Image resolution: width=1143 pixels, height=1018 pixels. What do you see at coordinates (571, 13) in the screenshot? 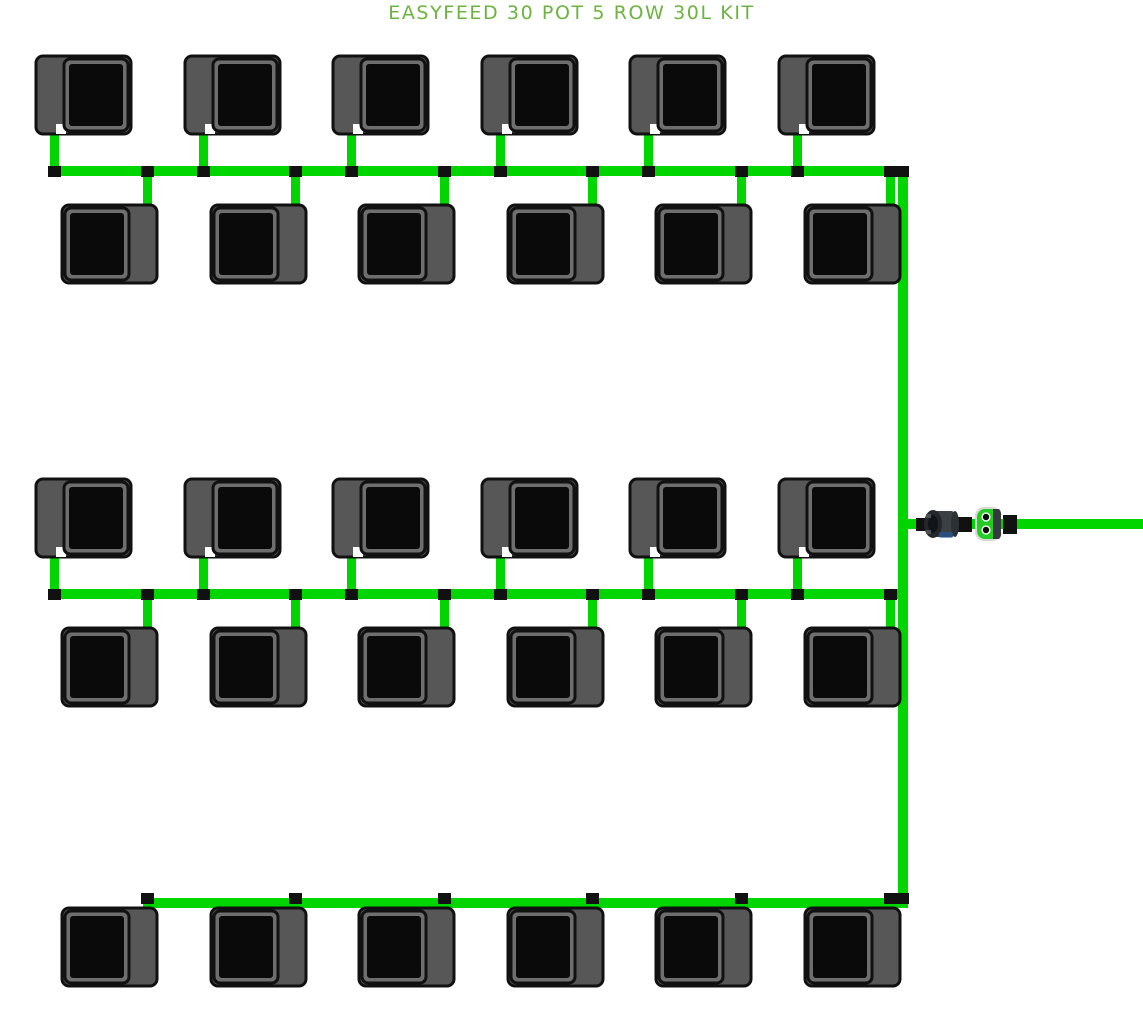
I see `page-title: EASYFEED 30 POT 5 ROW 30L KIT` at bounding box center [571, 13].